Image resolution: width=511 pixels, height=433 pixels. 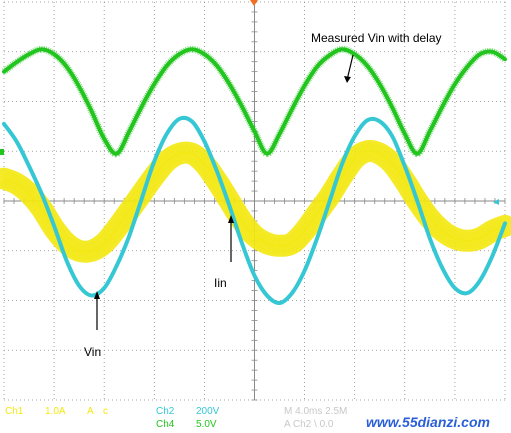 I want to click on ch2-scale: 200V, so click(x=208, y=411).